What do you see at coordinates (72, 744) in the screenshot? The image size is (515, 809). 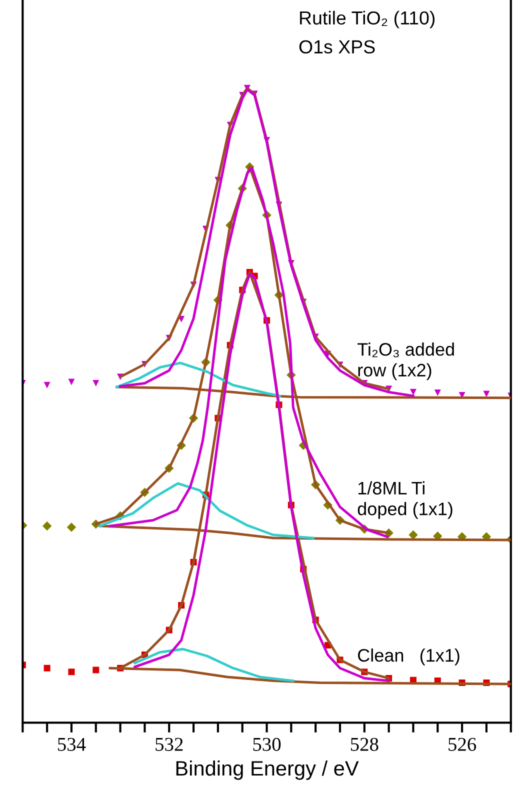 I see `x-tick-label: 534` at bounding box center [72, 744].